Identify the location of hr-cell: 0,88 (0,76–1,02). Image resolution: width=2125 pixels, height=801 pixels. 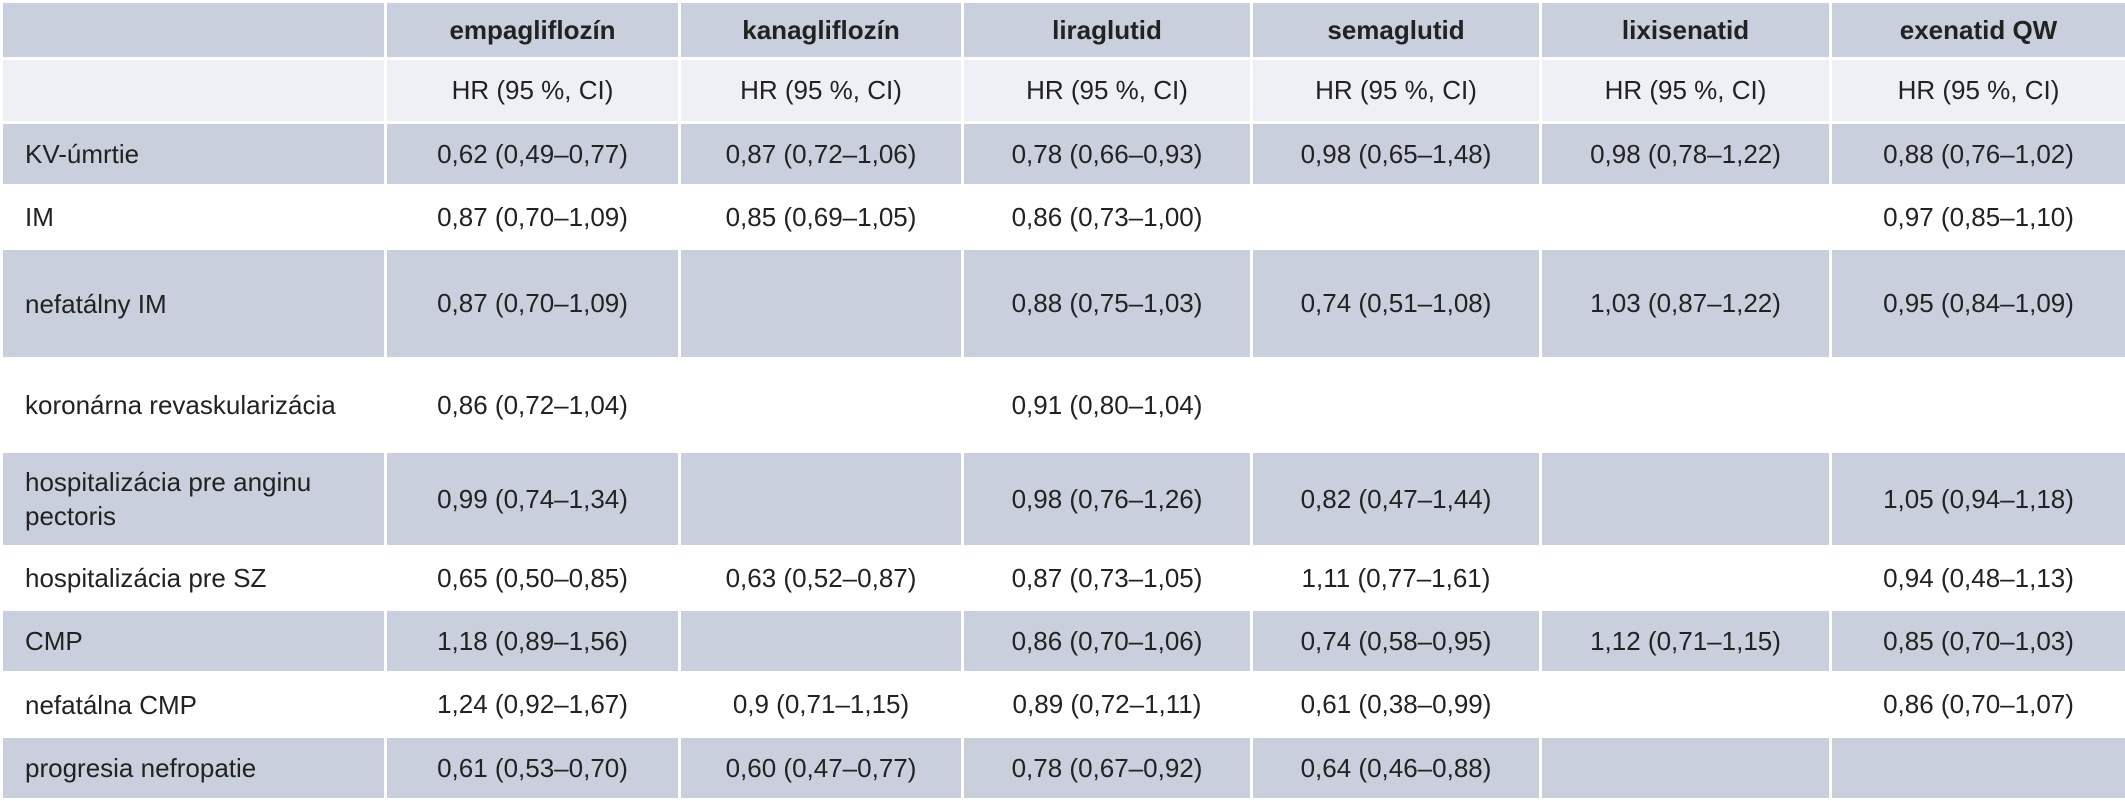
(1978, 154).